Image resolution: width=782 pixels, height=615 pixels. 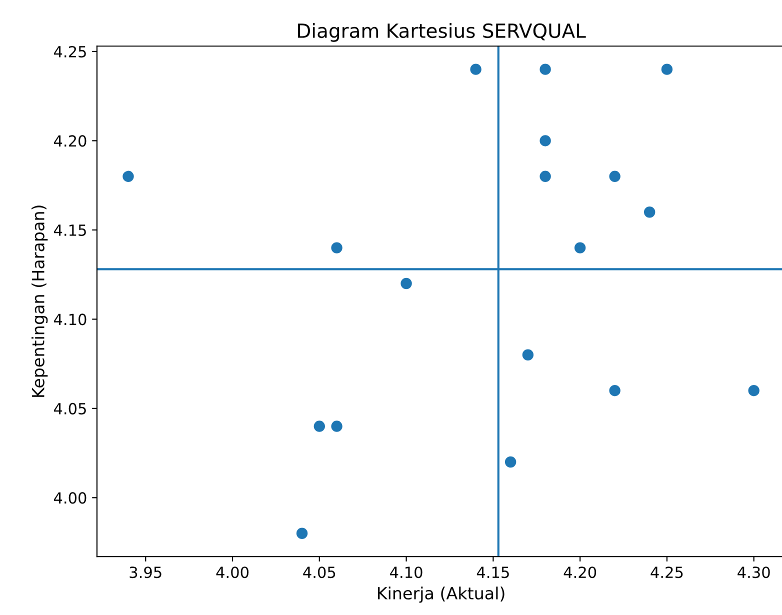 I want to click on y-tick-label: 4.25, so click(x=70, y=52).